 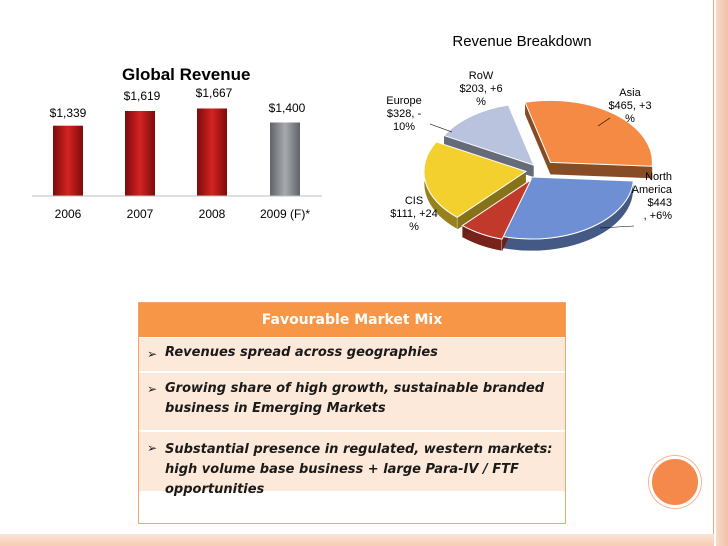 I want to click on pie-slice-row, so click(x=489, y=135).